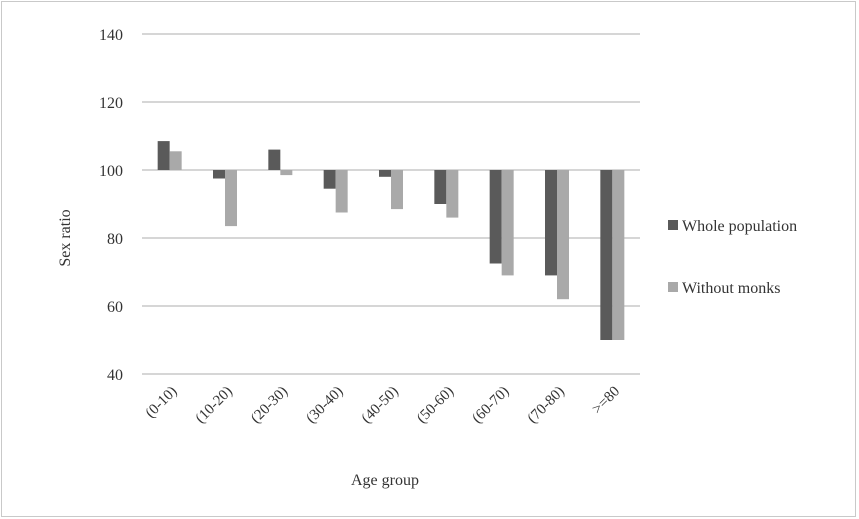 The image size is (859, 519). What do you see at coordinates (732, 257) in the screenshot?
I see `legend: Whole population Without monks` at bounding box center [732, 257].